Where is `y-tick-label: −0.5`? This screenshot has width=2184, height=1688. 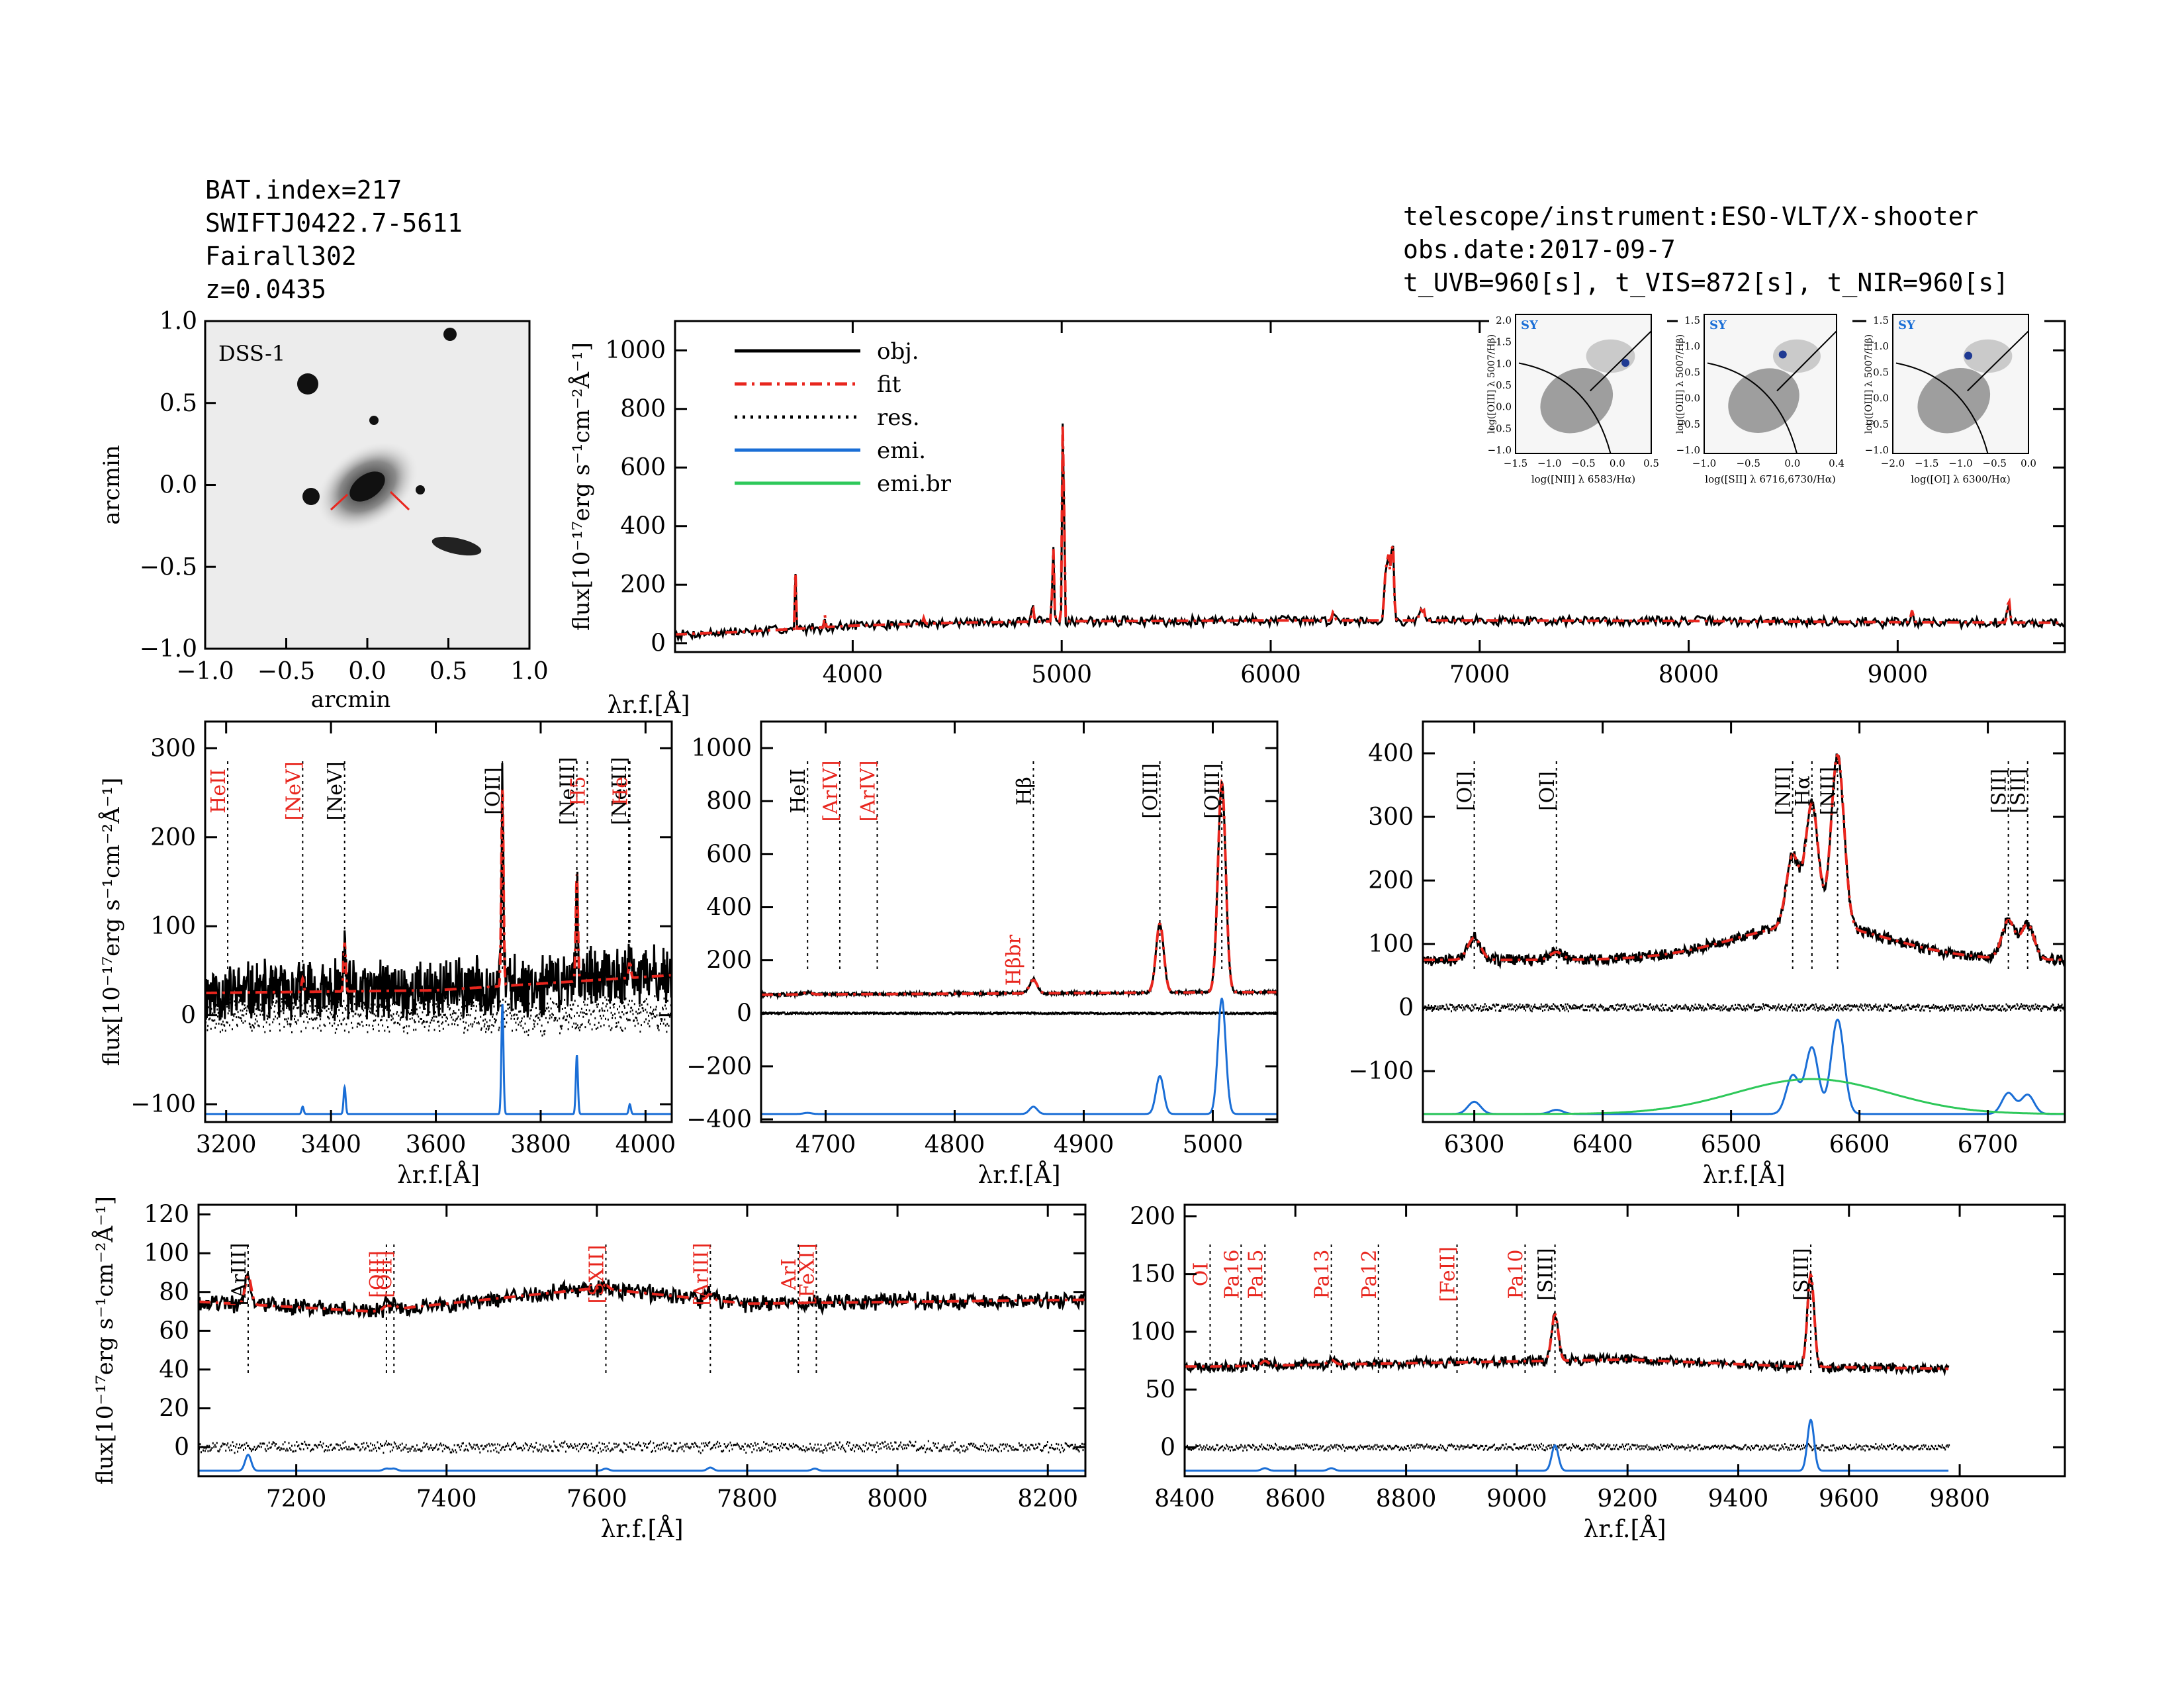
y-tick-label: −0.5 is located at coordinates (168, 567).